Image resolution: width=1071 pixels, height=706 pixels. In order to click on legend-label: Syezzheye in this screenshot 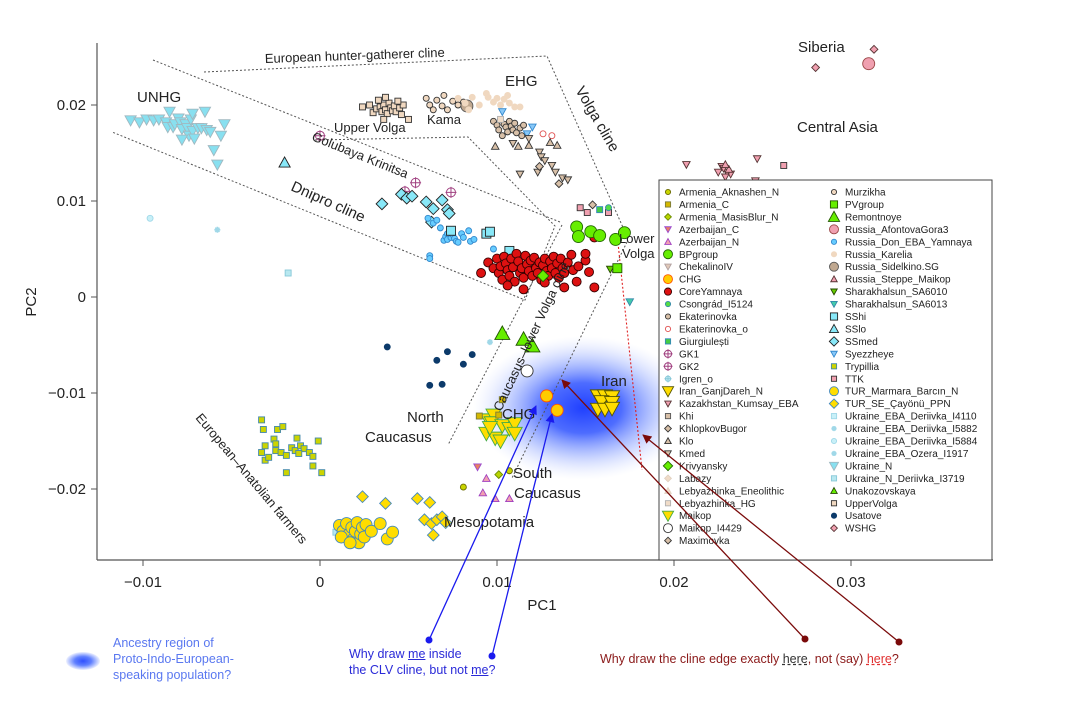, I will do `click(869, 354)`.